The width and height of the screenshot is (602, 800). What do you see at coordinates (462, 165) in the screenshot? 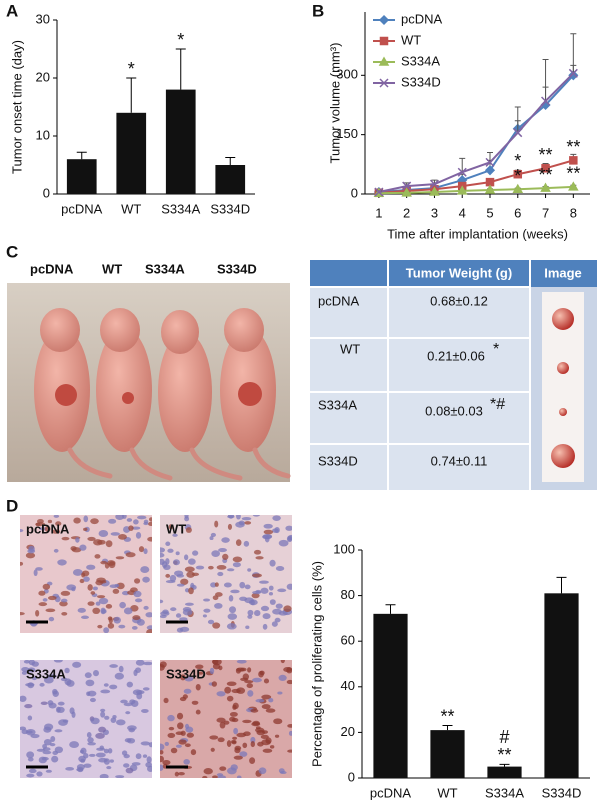
I see `error-bar` at bounding box center [462, 165].